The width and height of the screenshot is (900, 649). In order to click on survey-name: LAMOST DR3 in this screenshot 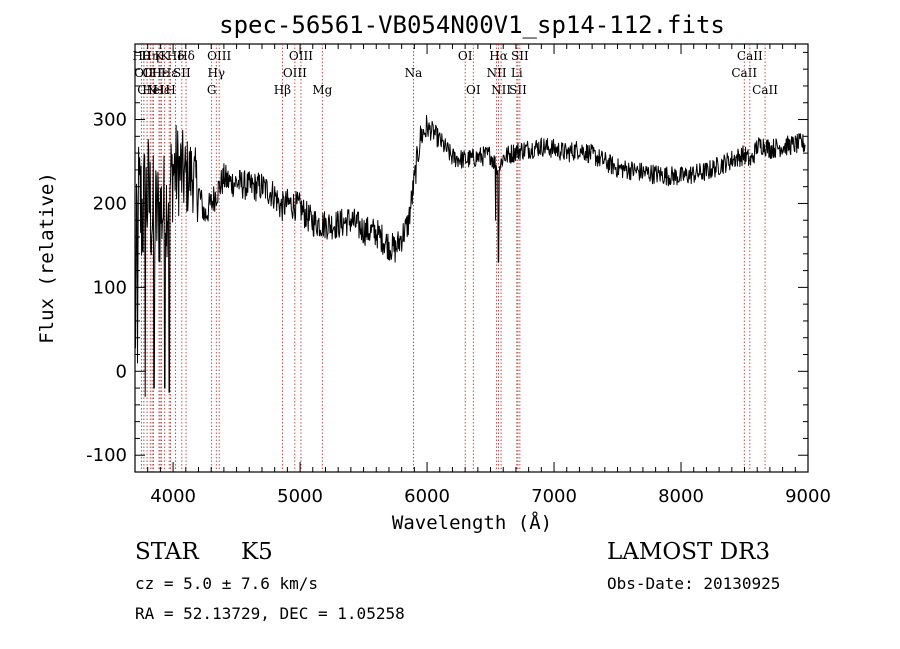, I will do `click(689, 552)`.